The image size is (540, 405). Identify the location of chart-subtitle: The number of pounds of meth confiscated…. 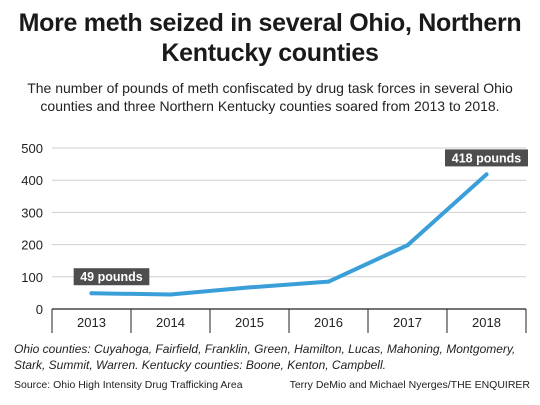
(270, 97).